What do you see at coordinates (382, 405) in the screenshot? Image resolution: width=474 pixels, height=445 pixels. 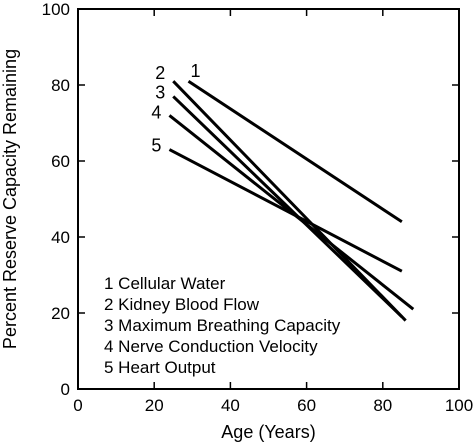 I see `x-tick-label: 80` at bounding box center [382, 405].